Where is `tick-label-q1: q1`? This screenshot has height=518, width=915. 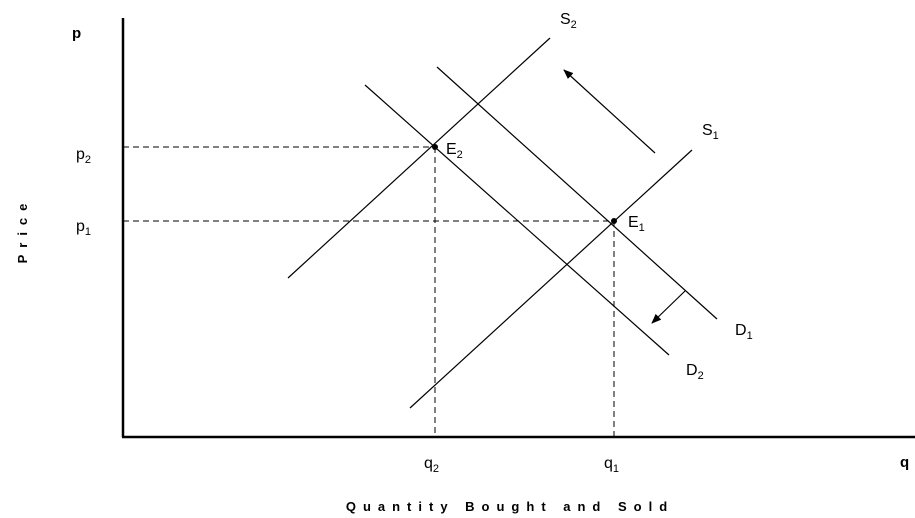
tick-label-q1: q1 is located at coordinates (611, 465).